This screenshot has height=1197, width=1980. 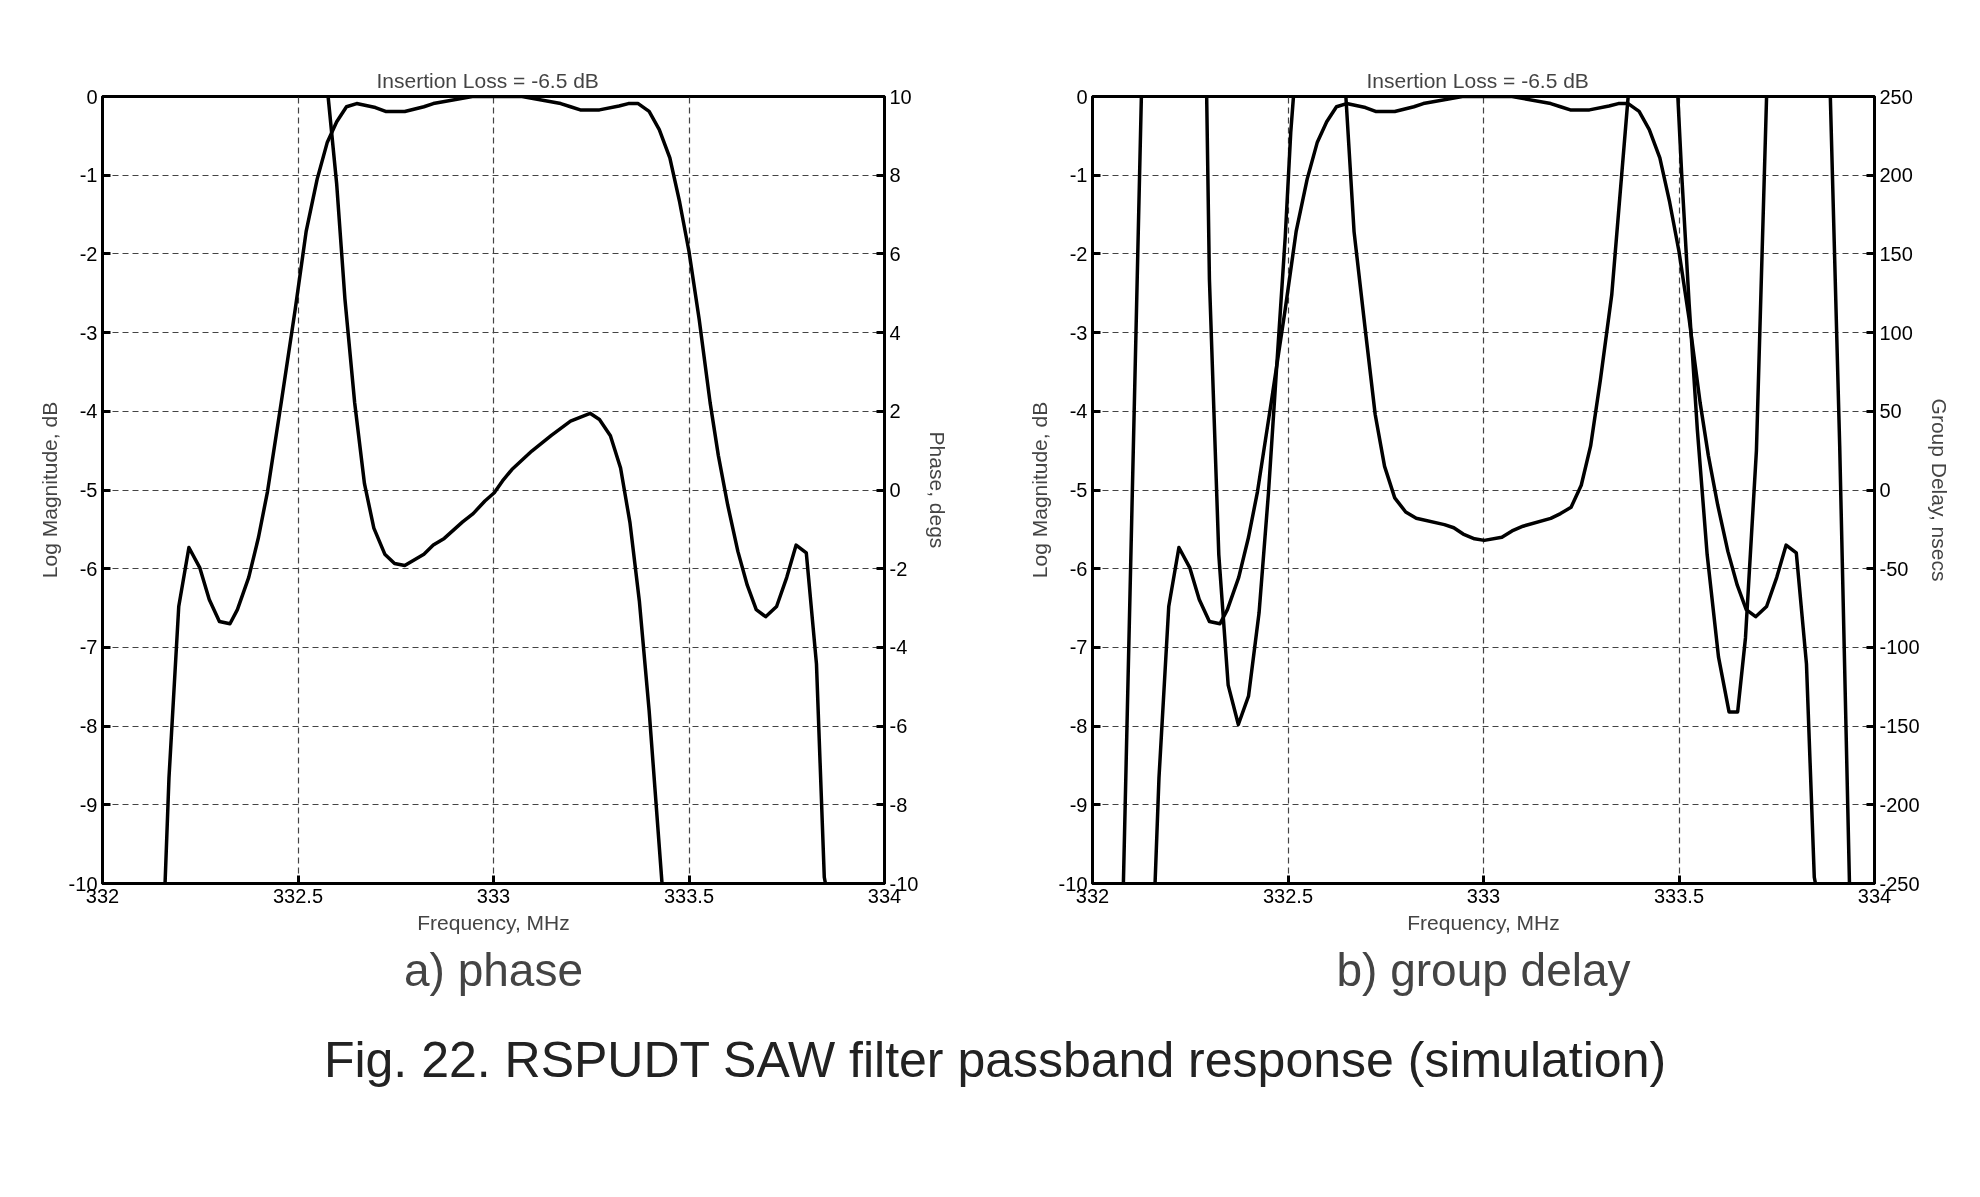 I want to click on text: Fig. 22. RSPUDT SAW filter passband response (simulation), so click(x=995, y=1060).